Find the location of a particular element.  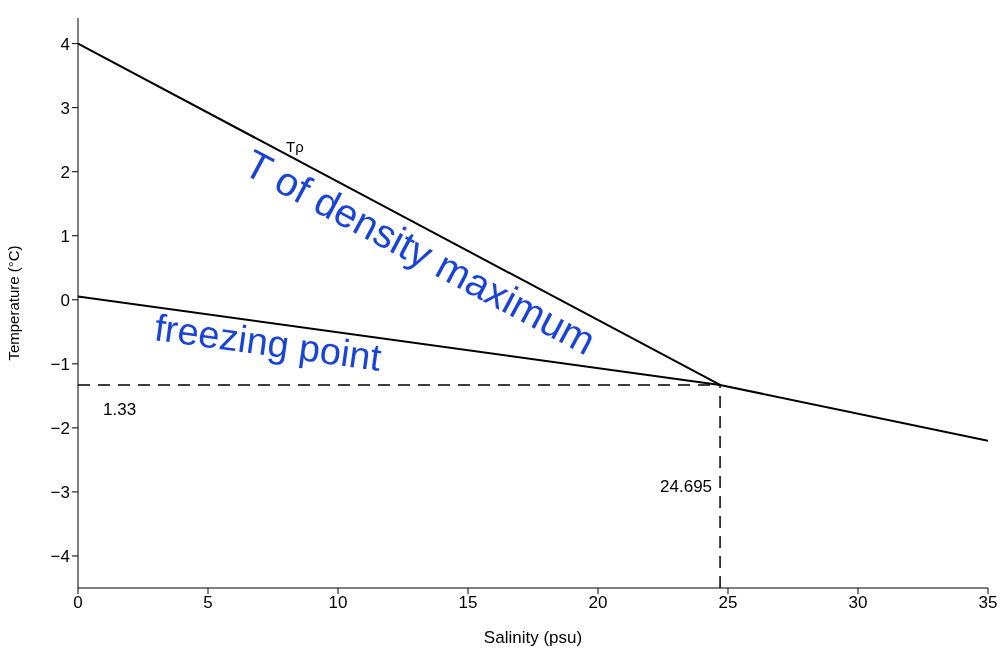

y-tick-label: −1 is located at coordinates (60, 364).